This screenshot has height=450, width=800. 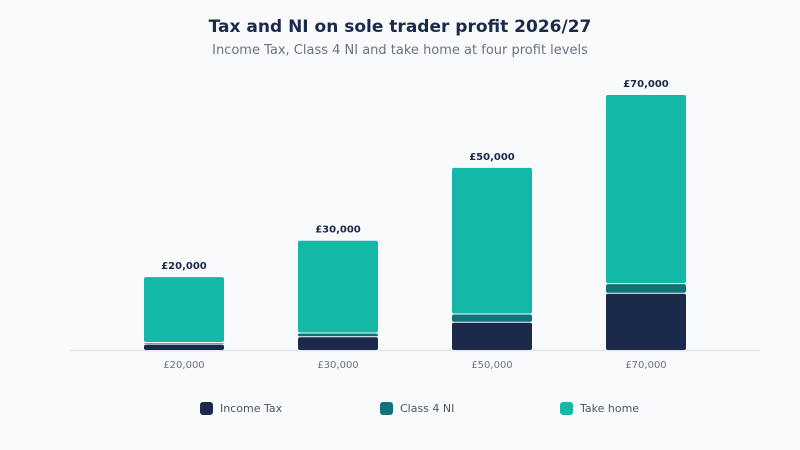 What do you see at coordinates (183, 365) in the screenshot?
I see `x-tick-label: £20,000` at bounding box center [183, 365].